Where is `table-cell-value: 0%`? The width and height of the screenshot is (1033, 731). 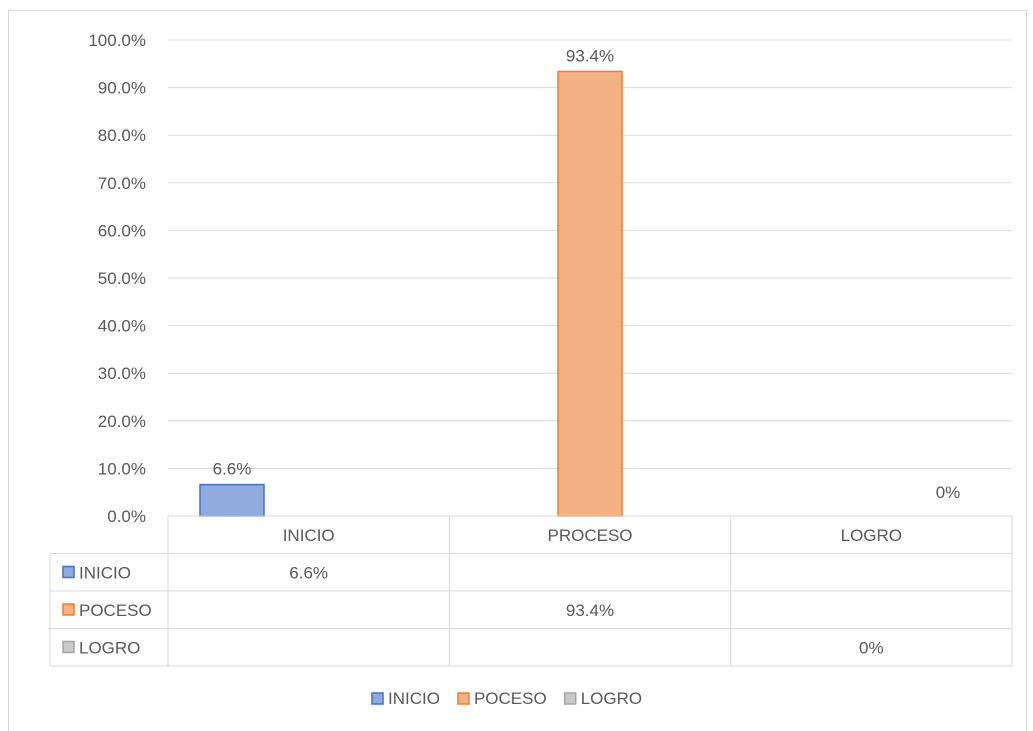
table-cell-value: 0% is located at coordinates (871, 648).